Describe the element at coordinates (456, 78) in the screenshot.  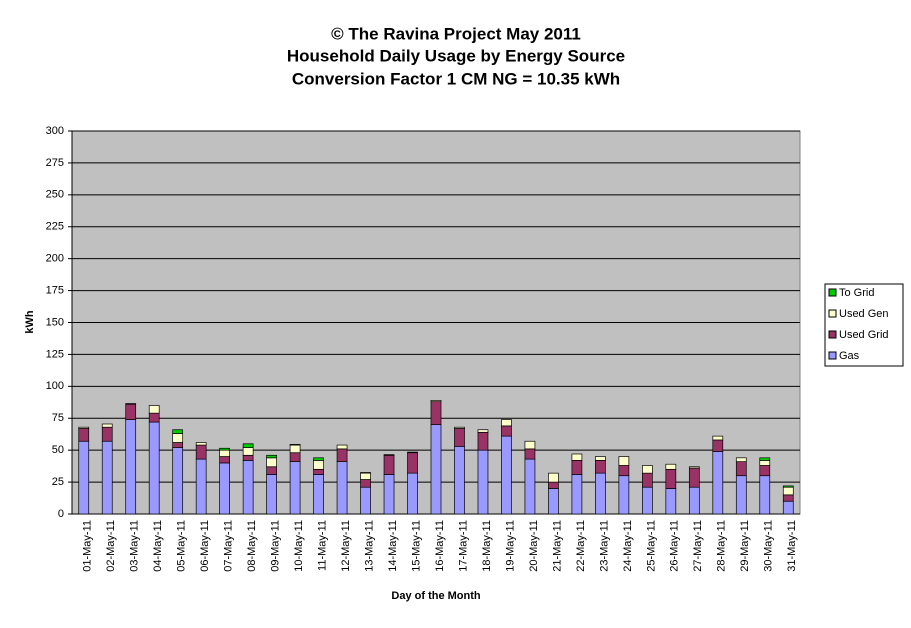
I see `chart-title: Conversion Factor 1 CM NG = 10.35 kWh` at that location.